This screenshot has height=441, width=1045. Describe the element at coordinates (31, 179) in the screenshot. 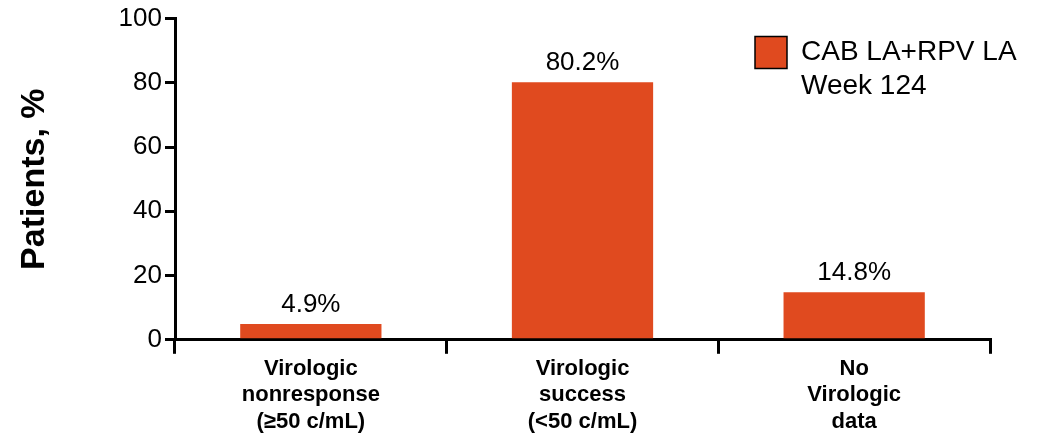

I see `y-axis-title: Patients, %` at that location.